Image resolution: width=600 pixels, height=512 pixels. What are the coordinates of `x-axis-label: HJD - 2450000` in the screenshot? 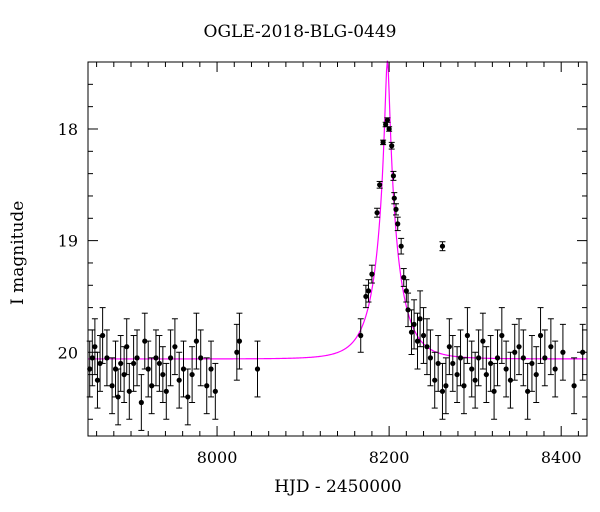 It's located at (338, 487).